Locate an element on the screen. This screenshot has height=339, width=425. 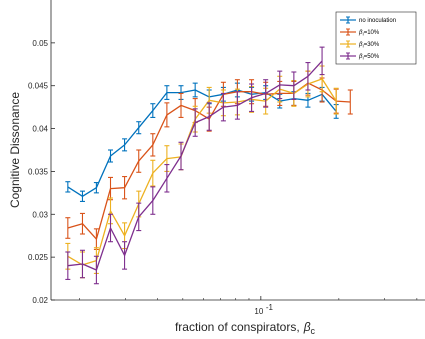
y-axis-title: Cognitive Dissonance is located at coordinates (15, 150).